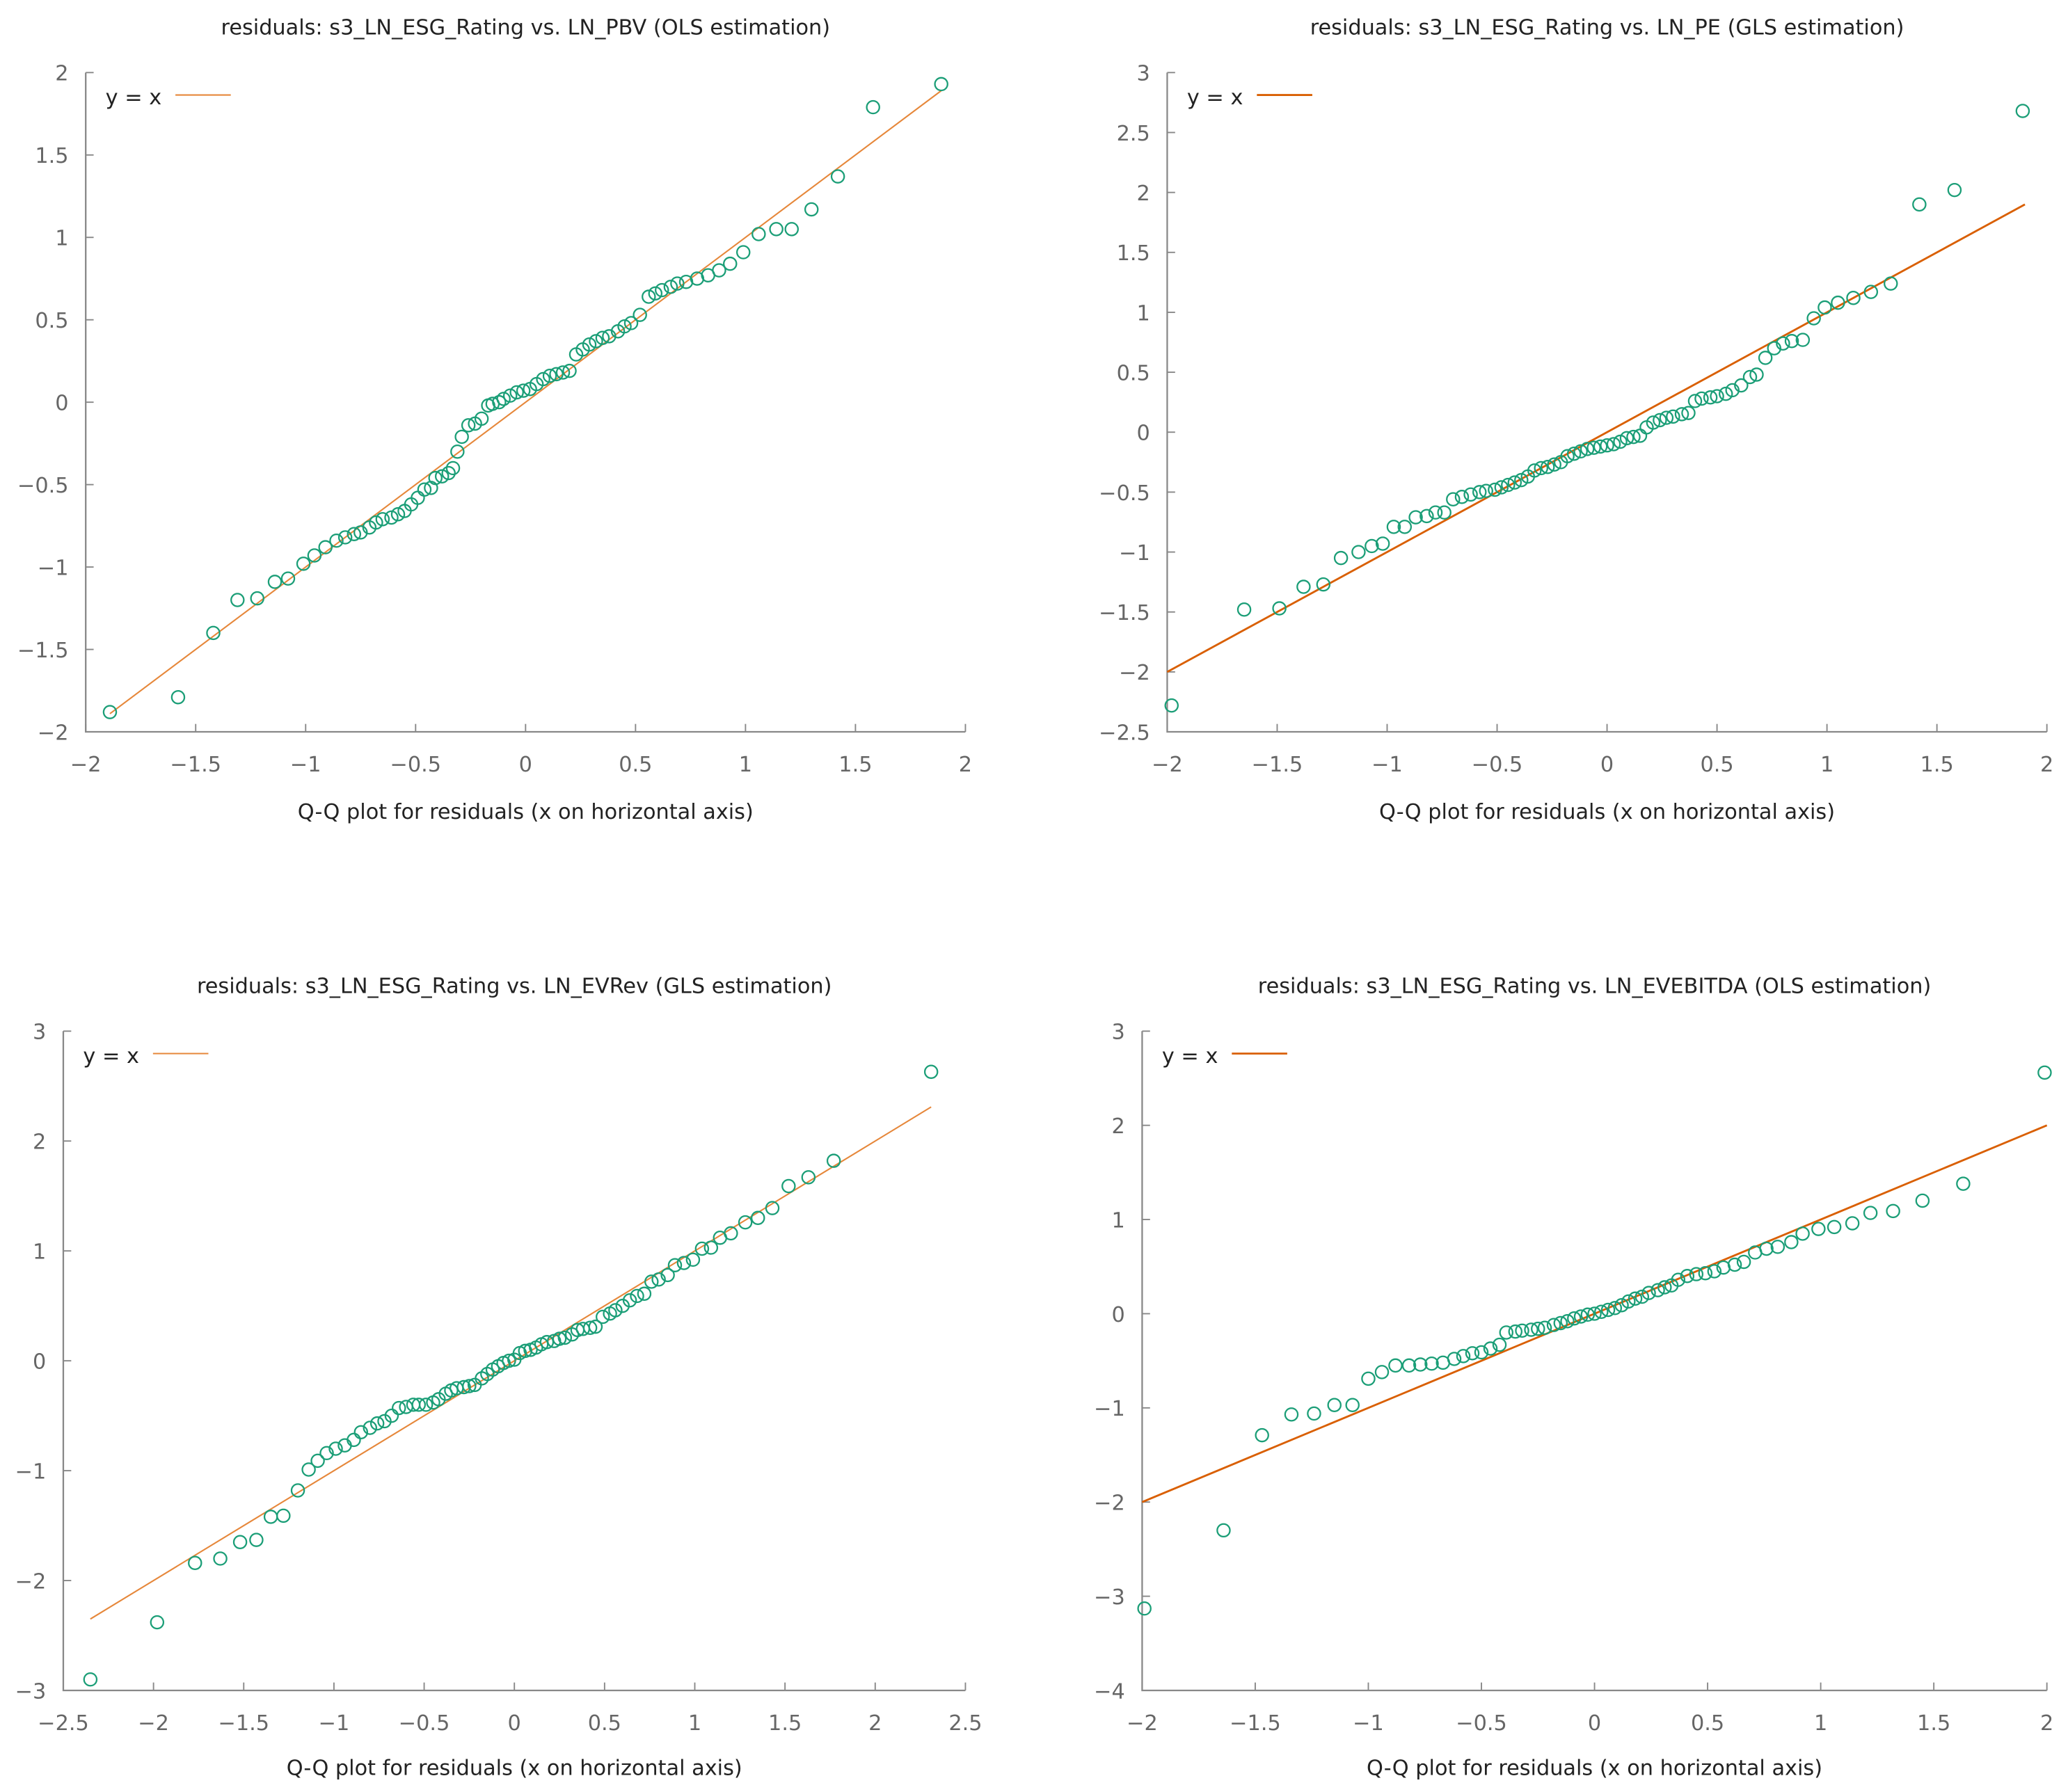 The width and height of the screenshot is (2068, 1792). Describe the element at coordinates (1134, 553) in the screenshot. I see `y-tick-label: −1` at that location.